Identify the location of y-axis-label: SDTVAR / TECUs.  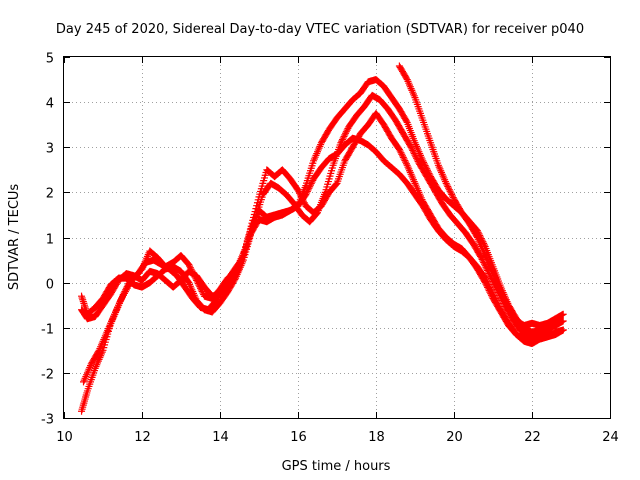
(14, 237).